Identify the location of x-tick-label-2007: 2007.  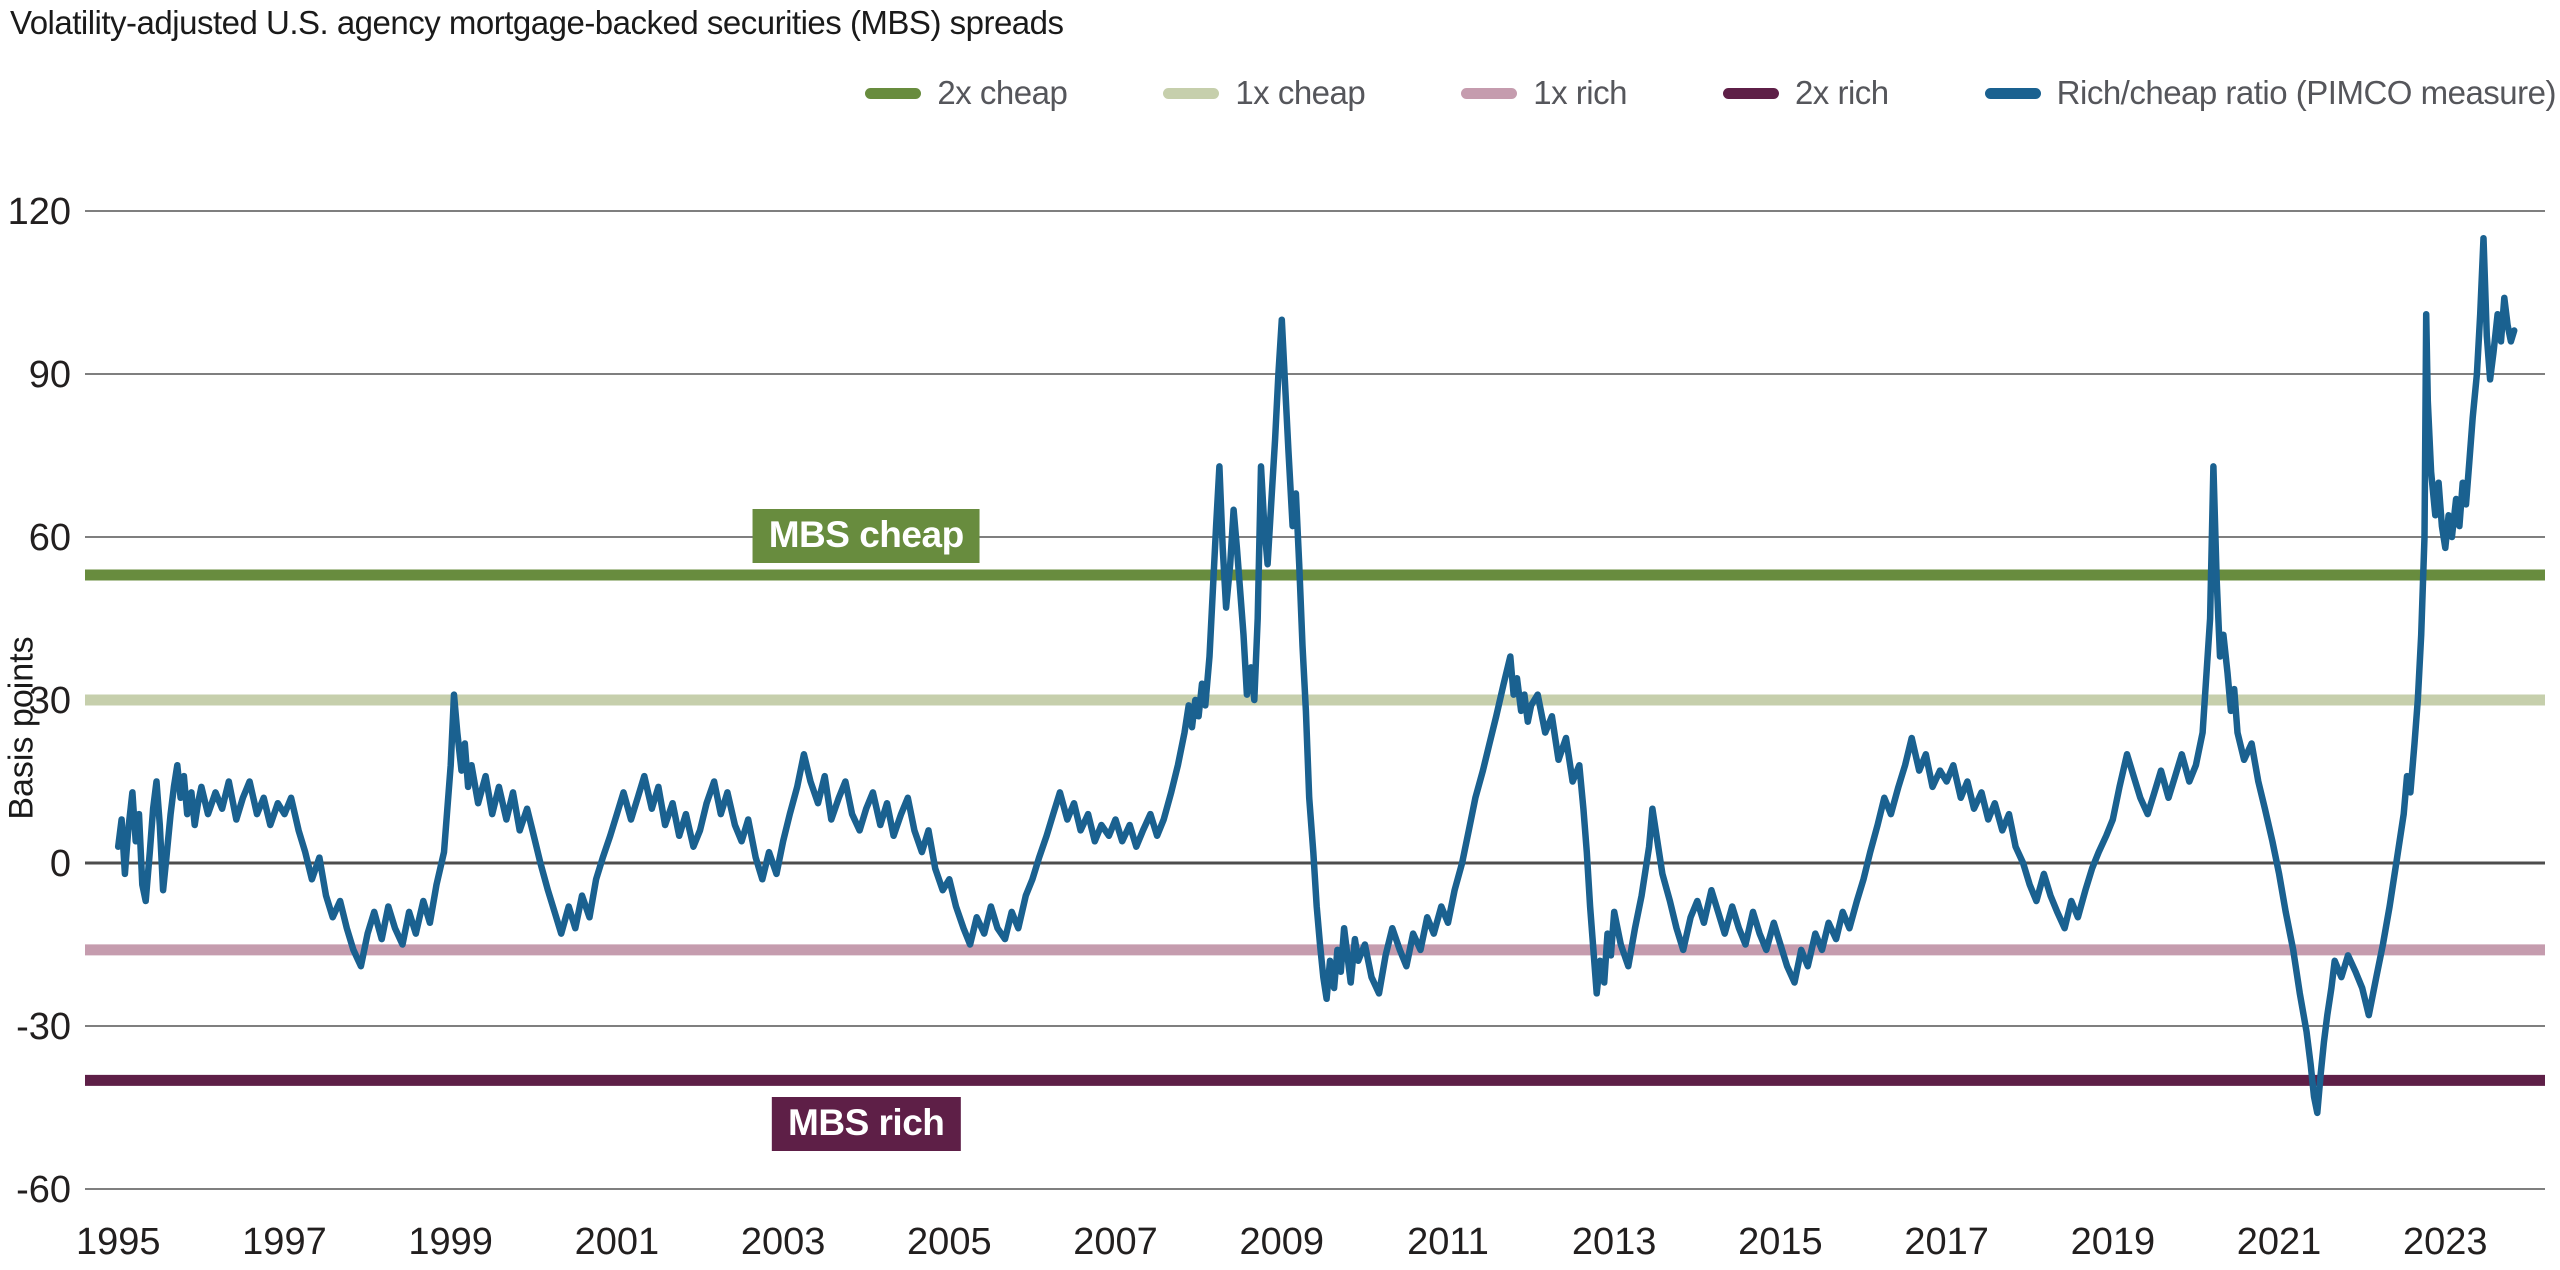
(1115, 1242).